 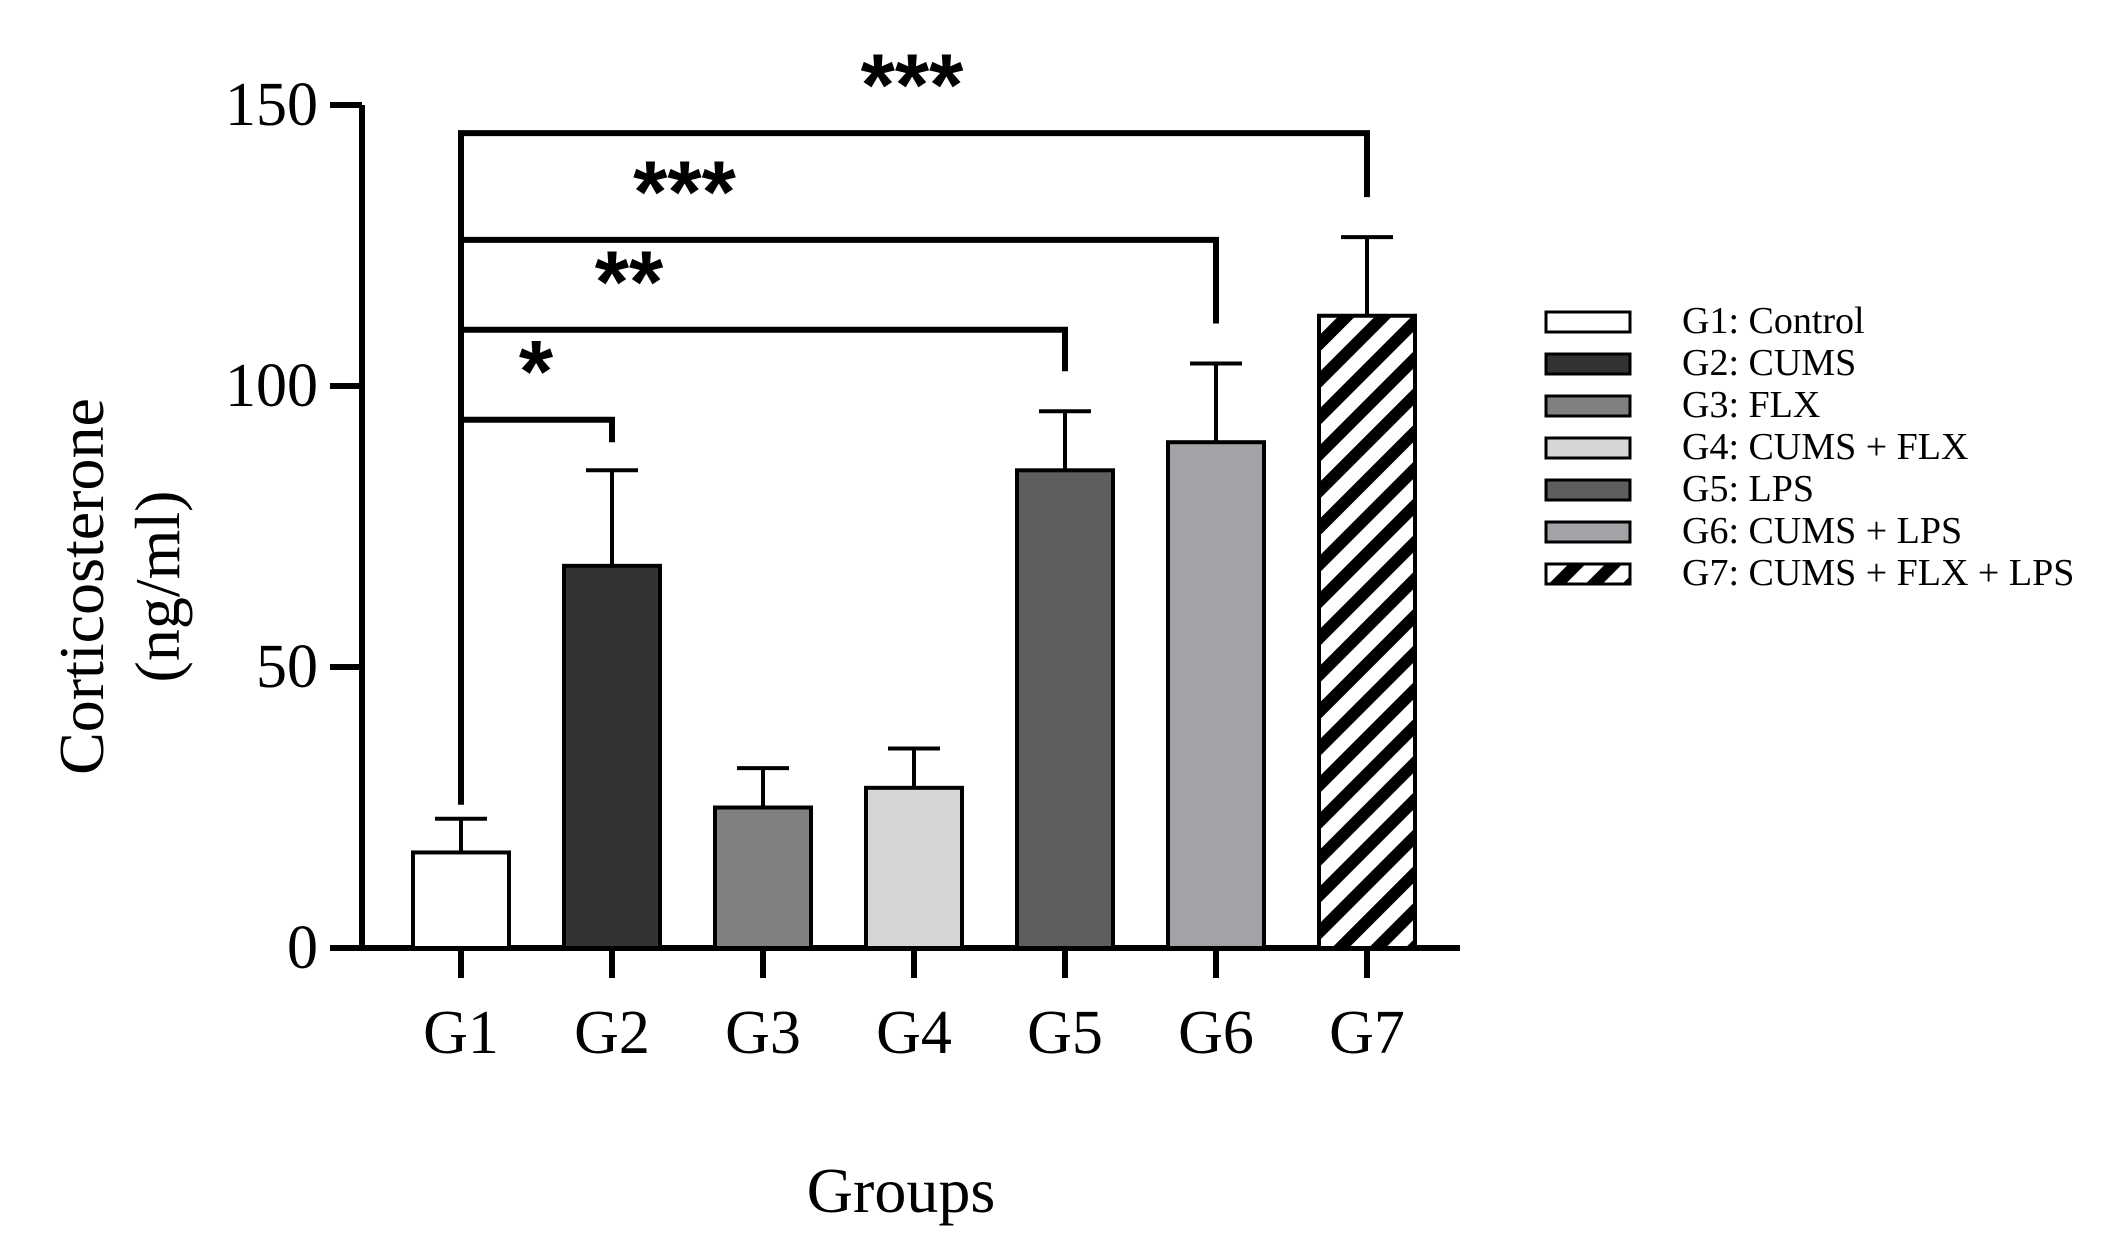 I want to click on x-tick-label: G3, so click(x=763, y=1033).